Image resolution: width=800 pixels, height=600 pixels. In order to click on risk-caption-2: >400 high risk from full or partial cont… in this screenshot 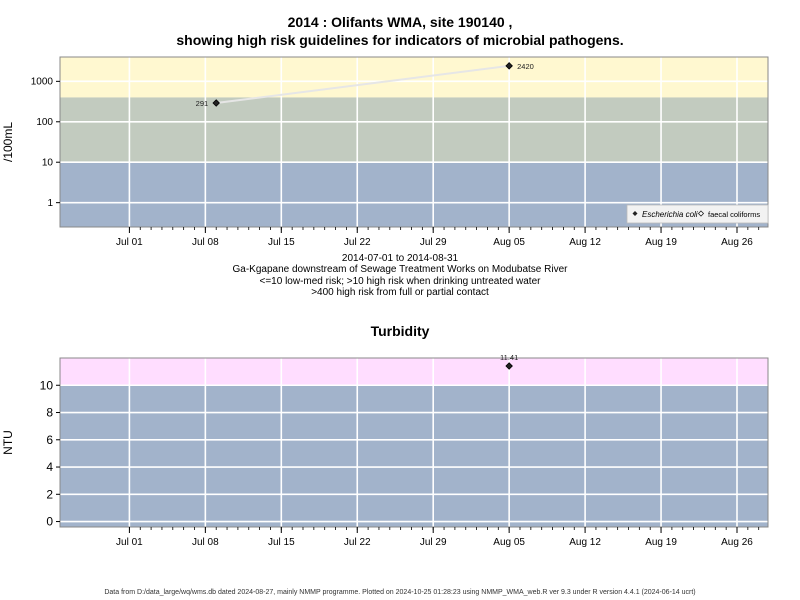, I will do `click(400, 292)`.